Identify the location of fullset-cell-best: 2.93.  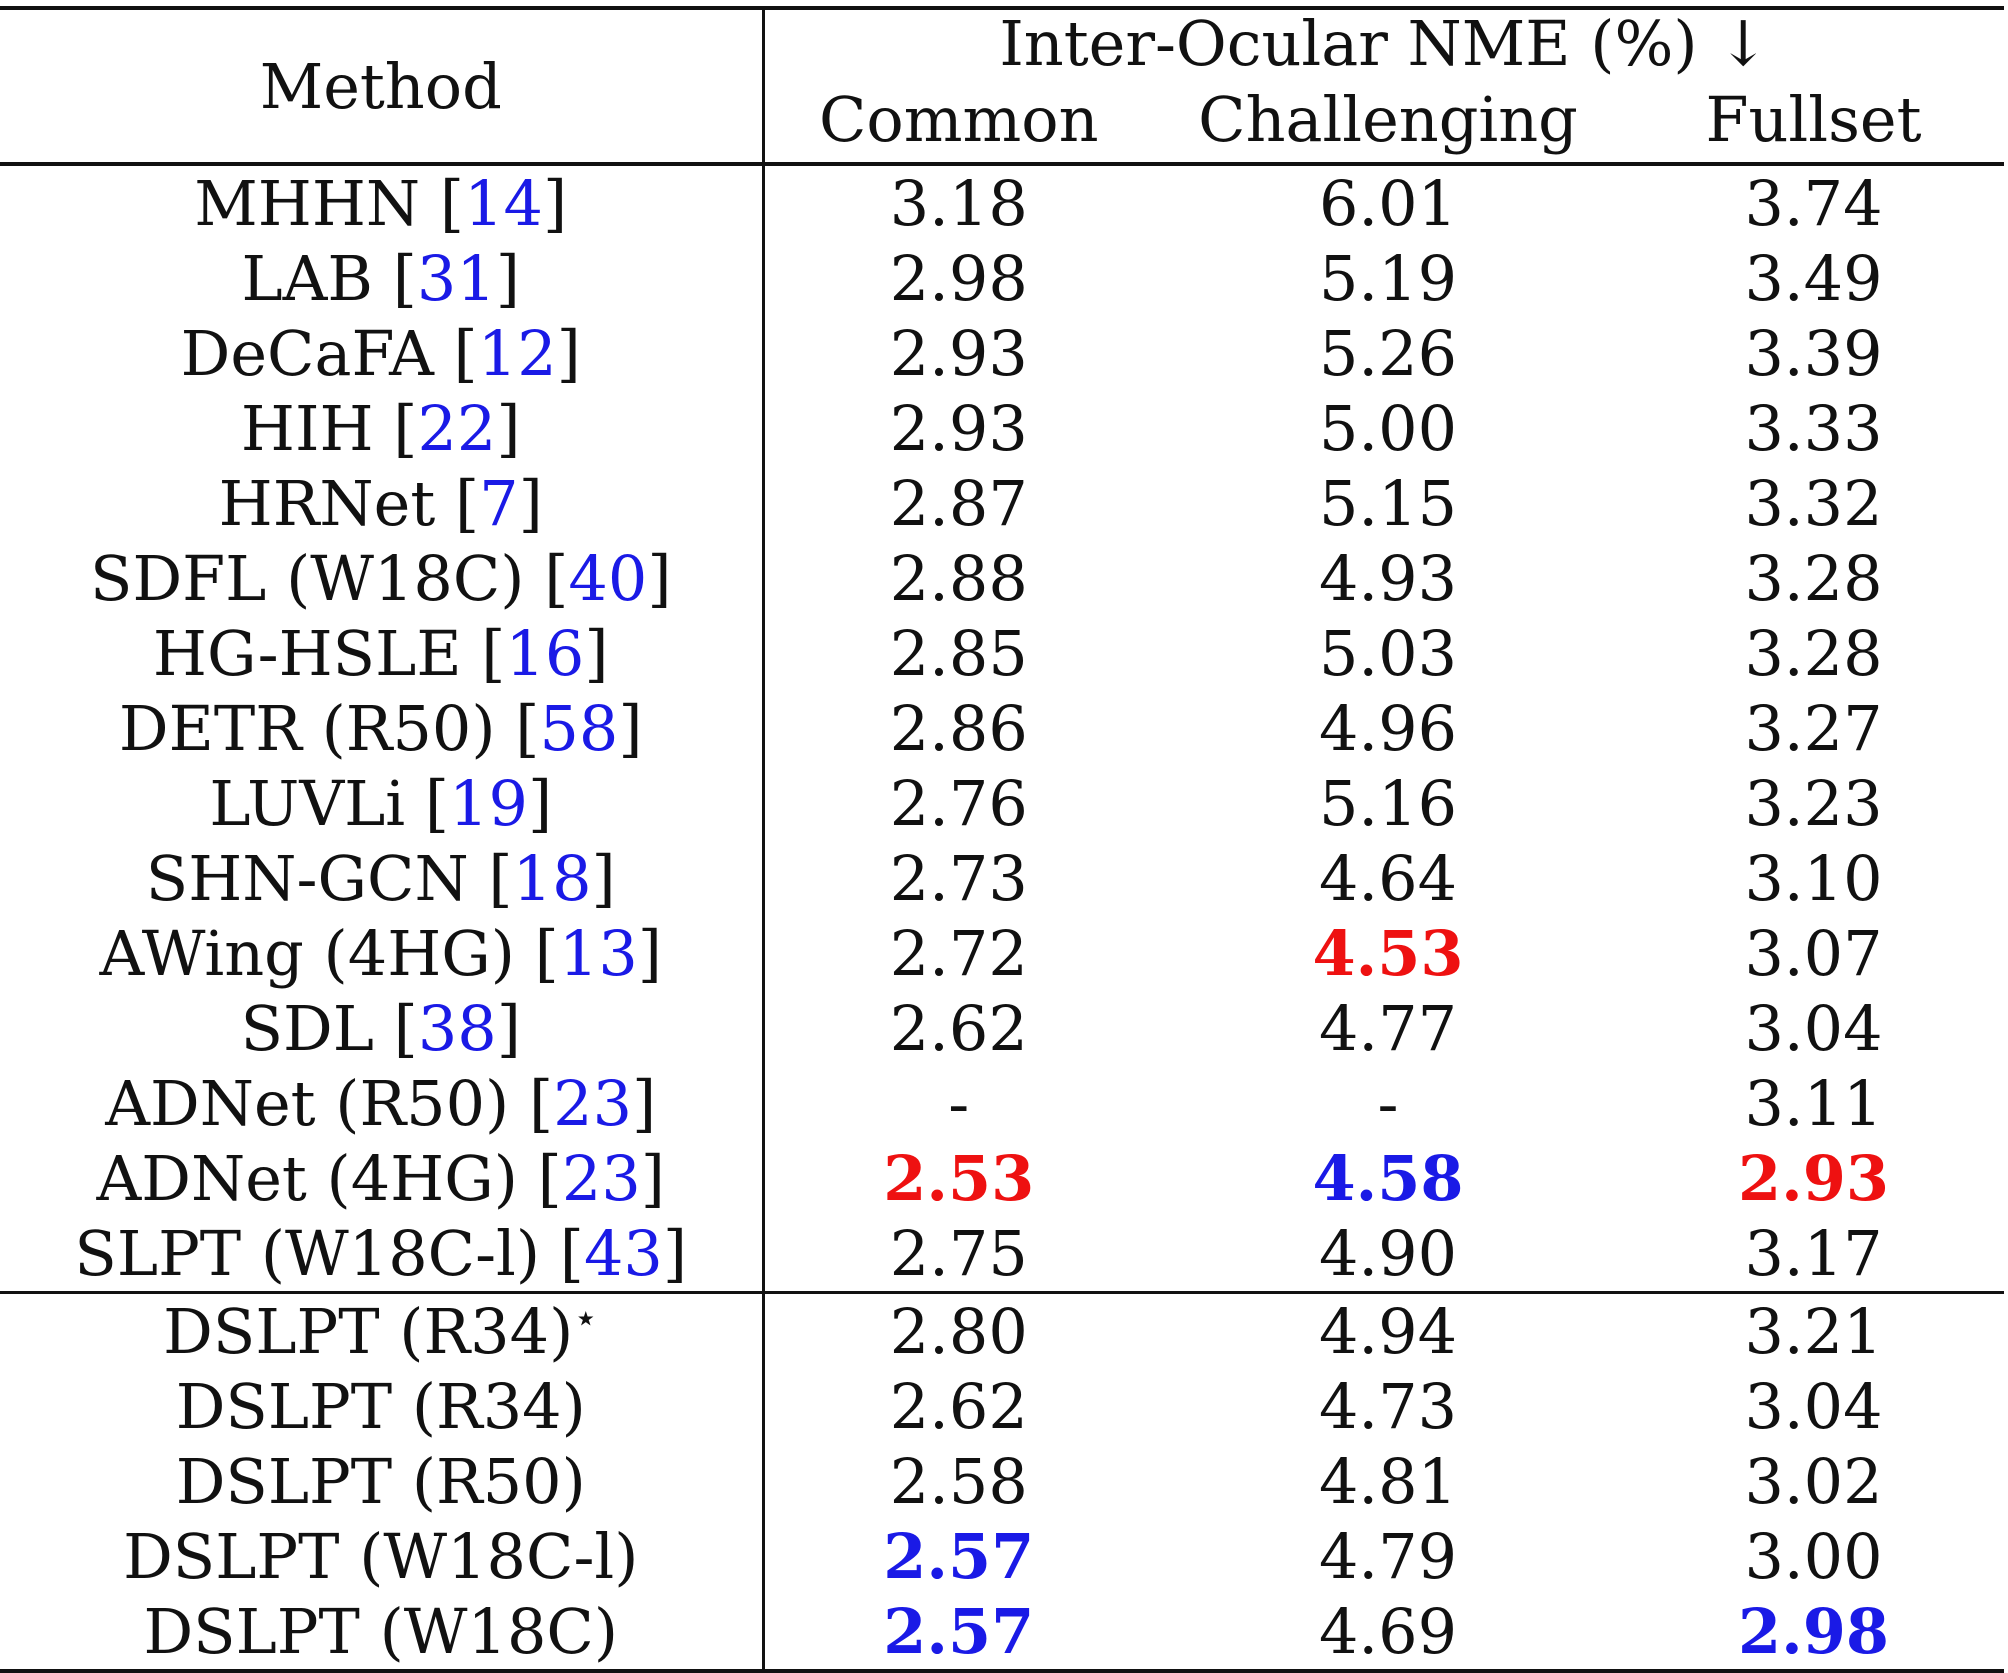
(1814, 1178).